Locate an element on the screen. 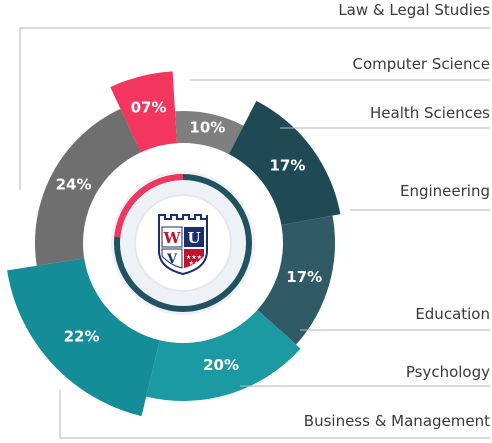 This screenshot has height=443, width=492. slice-business-management is located at coordinates (83, 337).